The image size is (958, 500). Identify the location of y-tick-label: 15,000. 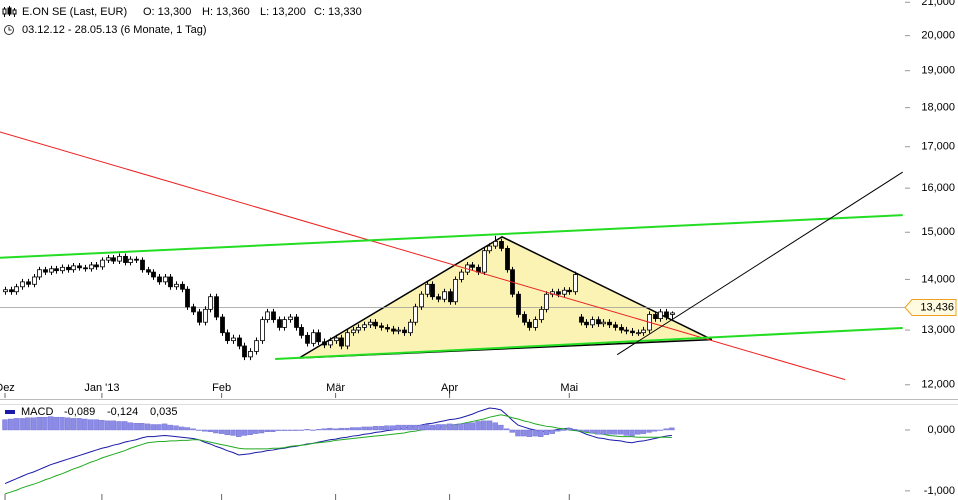
(938, 232).